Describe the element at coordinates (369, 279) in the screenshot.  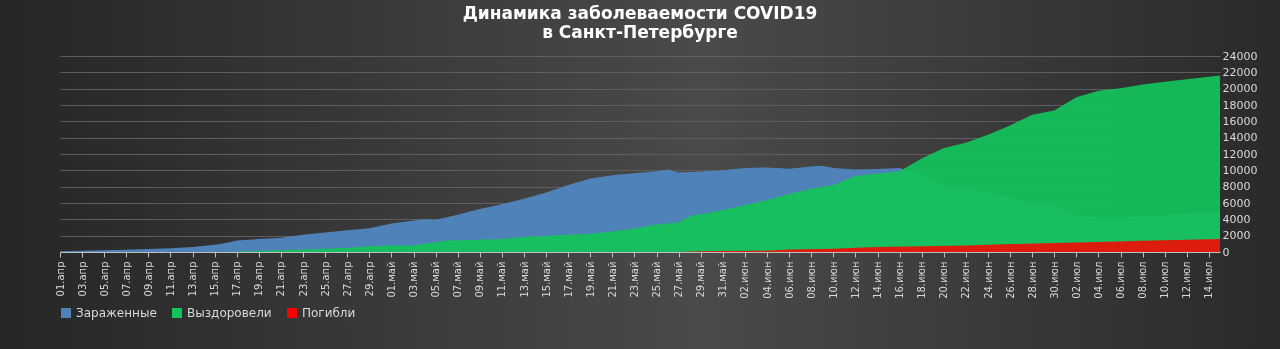
I see `x-tick-label: 29.апр` at that location.